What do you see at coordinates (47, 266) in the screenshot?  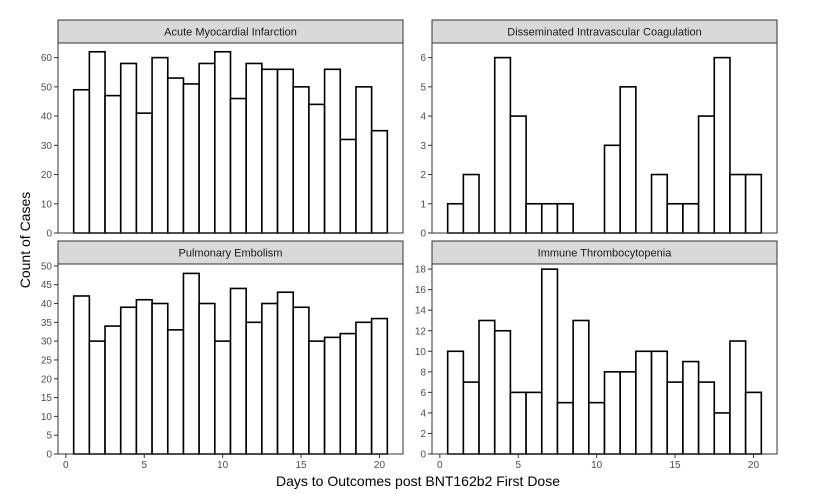 I see `y-tick-label: 50` at bounding box center [47, 266].